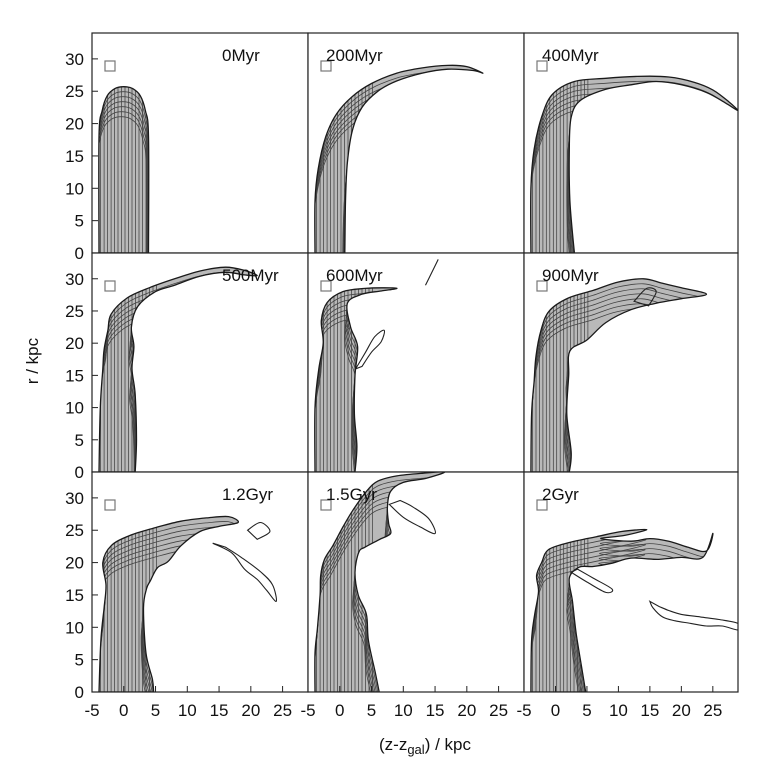  I want to click on stripped-gas-filament-1.5Gyr-1, so click(412, 517).